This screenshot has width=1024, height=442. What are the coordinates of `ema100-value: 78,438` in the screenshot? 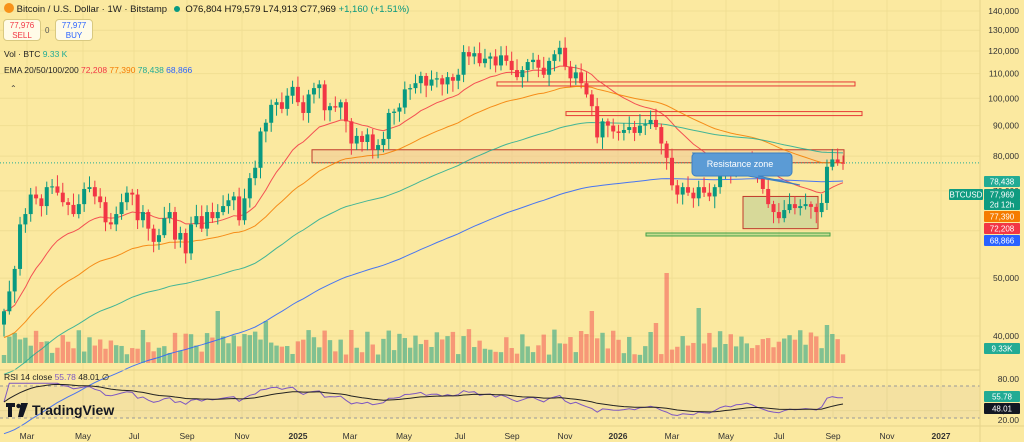 It's located at (150, 70).